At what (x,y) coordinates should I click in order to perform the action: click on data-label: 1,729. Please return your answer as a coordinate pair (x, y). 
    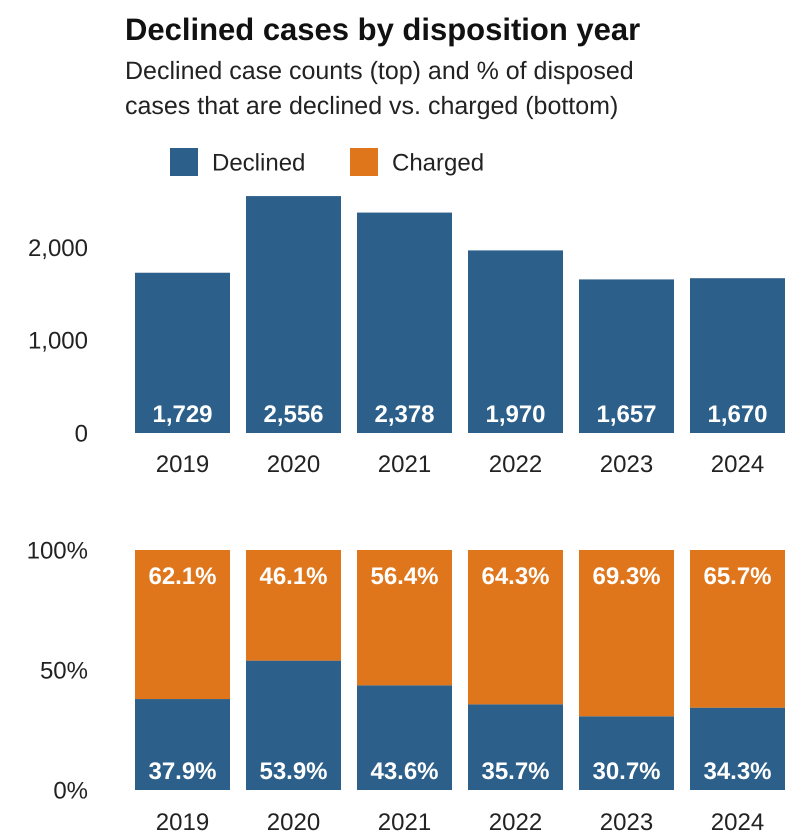
    Looking at the image, I should click on (182, 414).